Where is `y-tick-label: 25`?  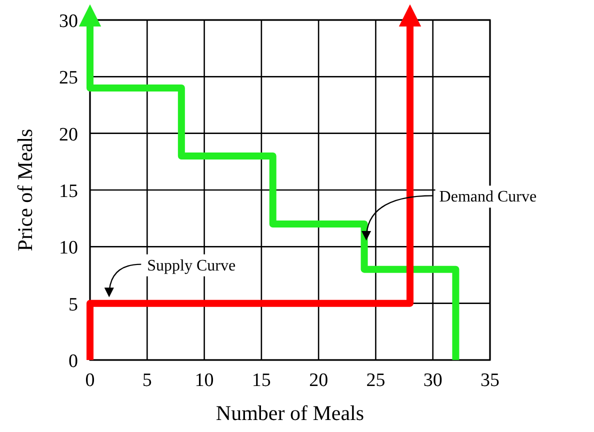
y-tick-label: 25 is located at coordinates (68, 78).